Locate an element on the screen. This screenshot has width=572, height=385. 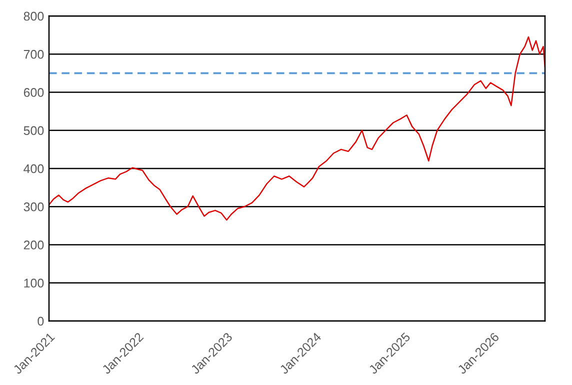
y-tick-label: 200 is located at coordinates (34, 245).